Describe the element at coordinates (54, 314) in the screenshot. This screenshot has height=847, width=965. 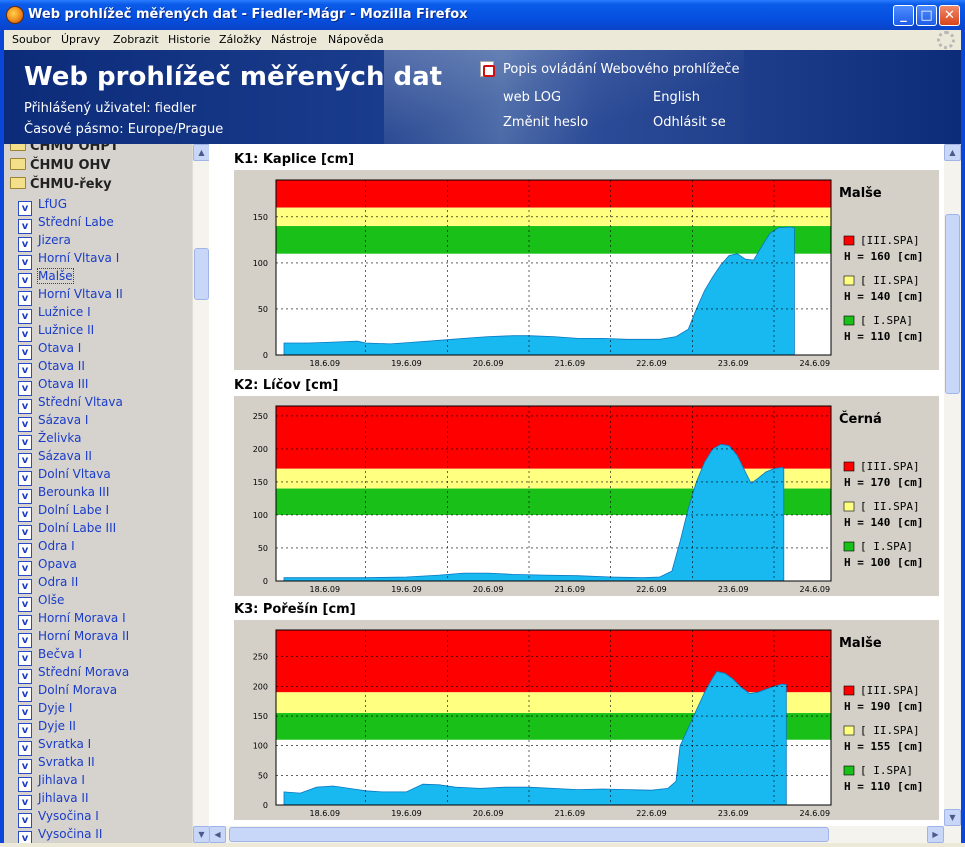
I see `sidebar-item: v Lužnice I` at that location.